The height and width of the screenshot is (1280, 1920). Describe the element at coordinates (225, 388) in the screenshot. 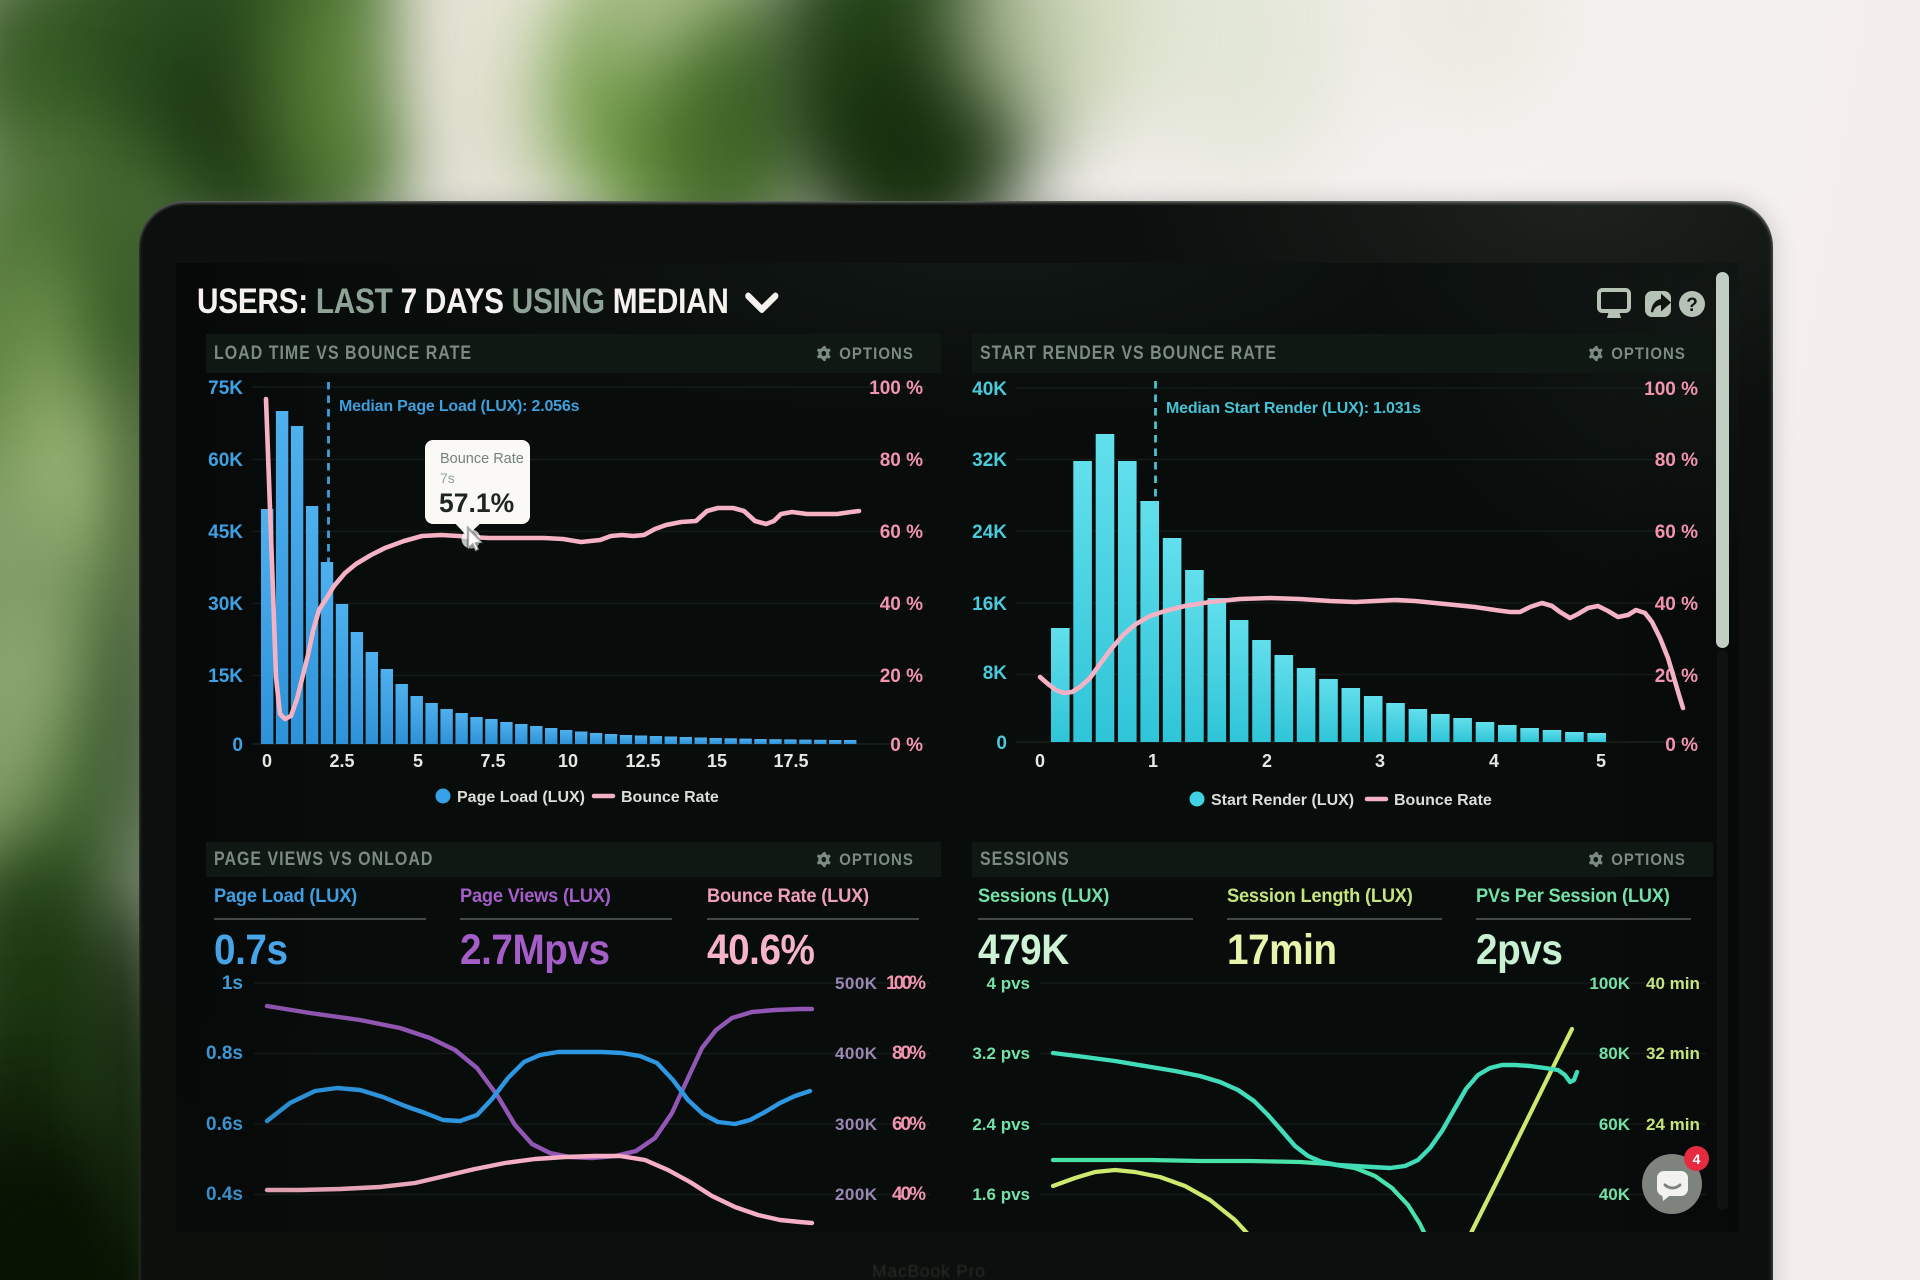

I see `svg-text: 75K` at that location.